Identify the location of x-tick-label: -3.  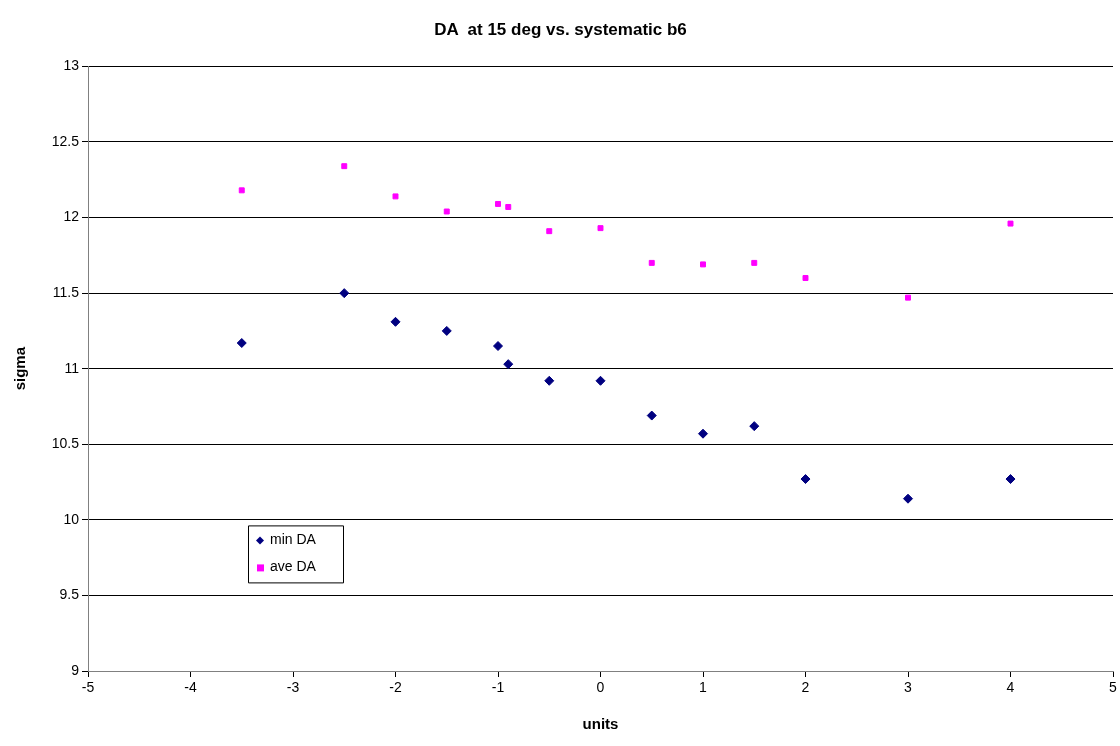
(293, 687).